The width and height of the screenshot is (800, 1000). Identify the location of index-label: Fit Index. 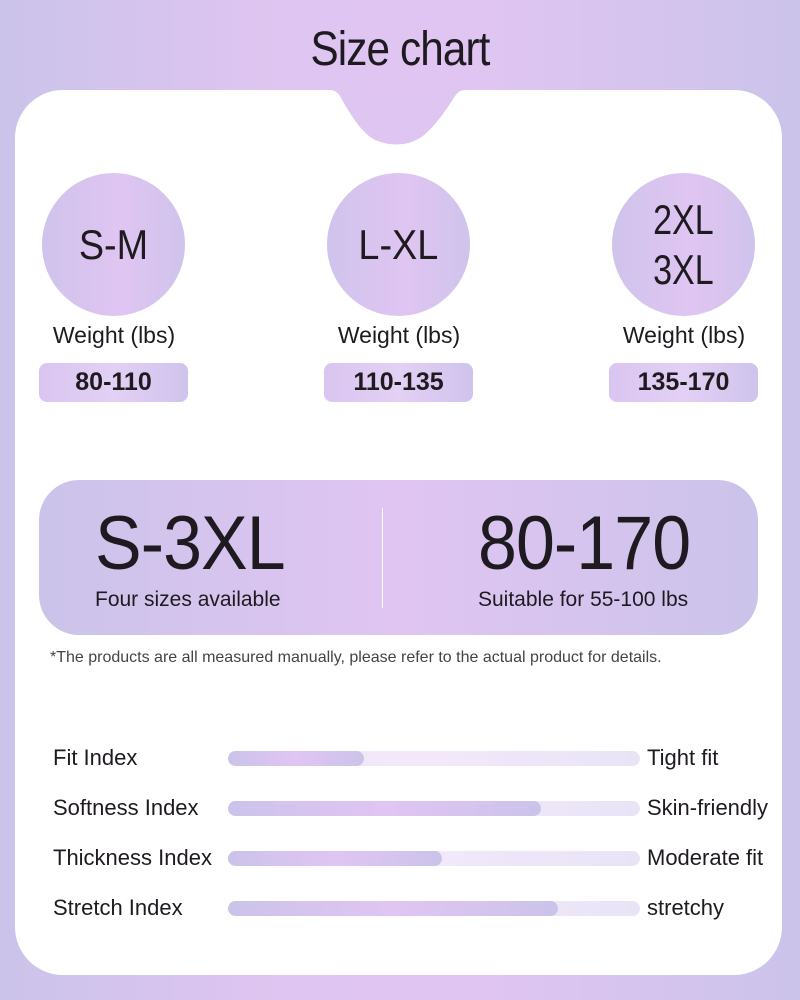
(95, 757).